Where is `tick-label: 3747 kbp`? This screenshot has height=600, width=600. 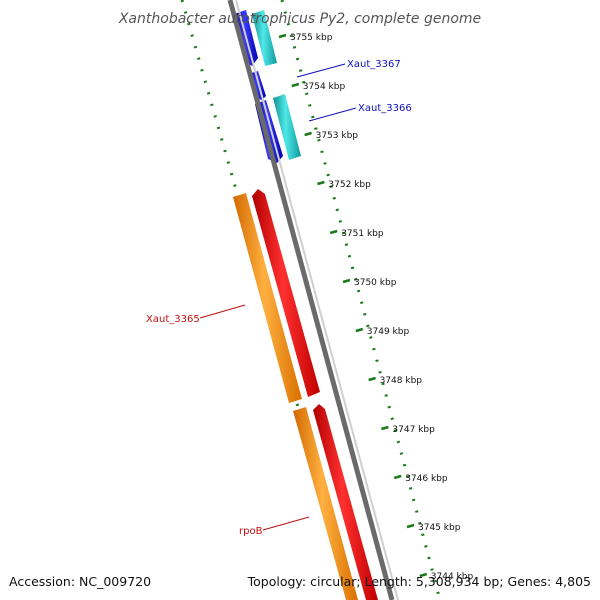 tick-label: 3747 kbp is located at coordinates (413, 430).